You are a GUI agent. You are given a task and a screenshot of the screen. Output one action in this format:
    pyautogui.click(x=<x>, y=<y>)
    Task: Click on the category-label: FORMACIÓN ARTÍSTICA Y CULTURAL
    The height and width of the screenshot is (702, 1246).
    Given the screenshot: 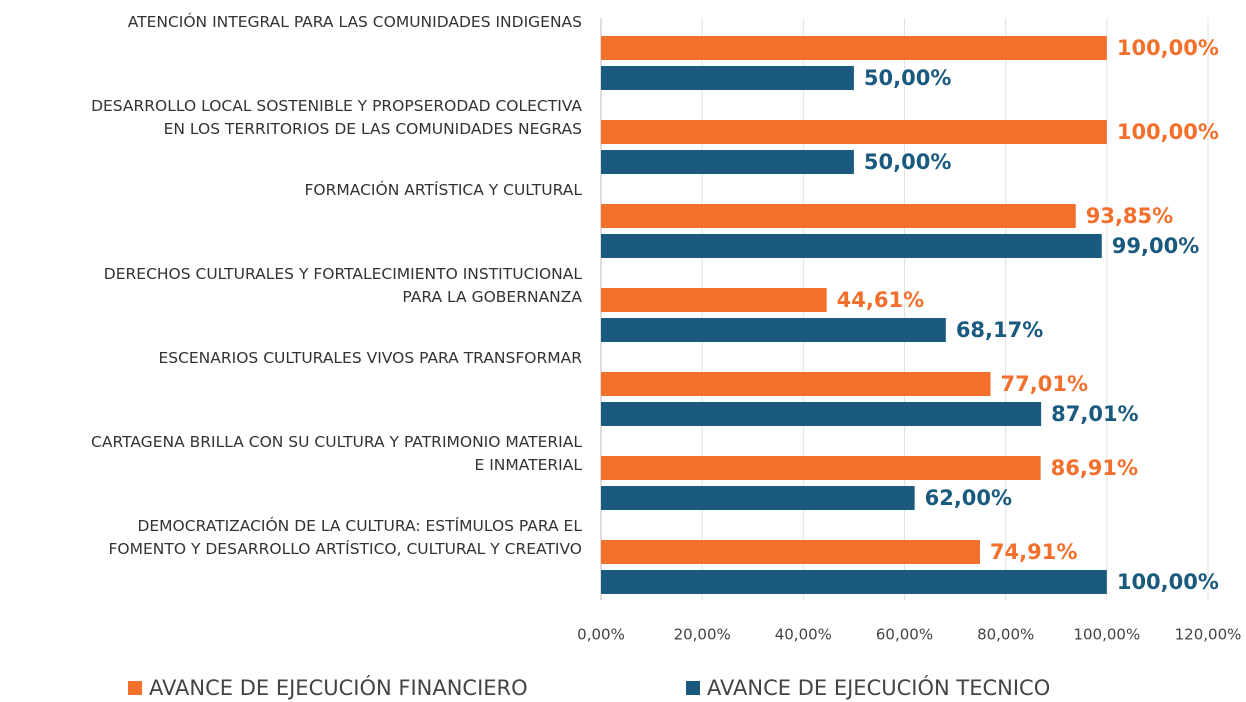 What is the action you would take?
    pyautogui.click(x=443, y=190)
    